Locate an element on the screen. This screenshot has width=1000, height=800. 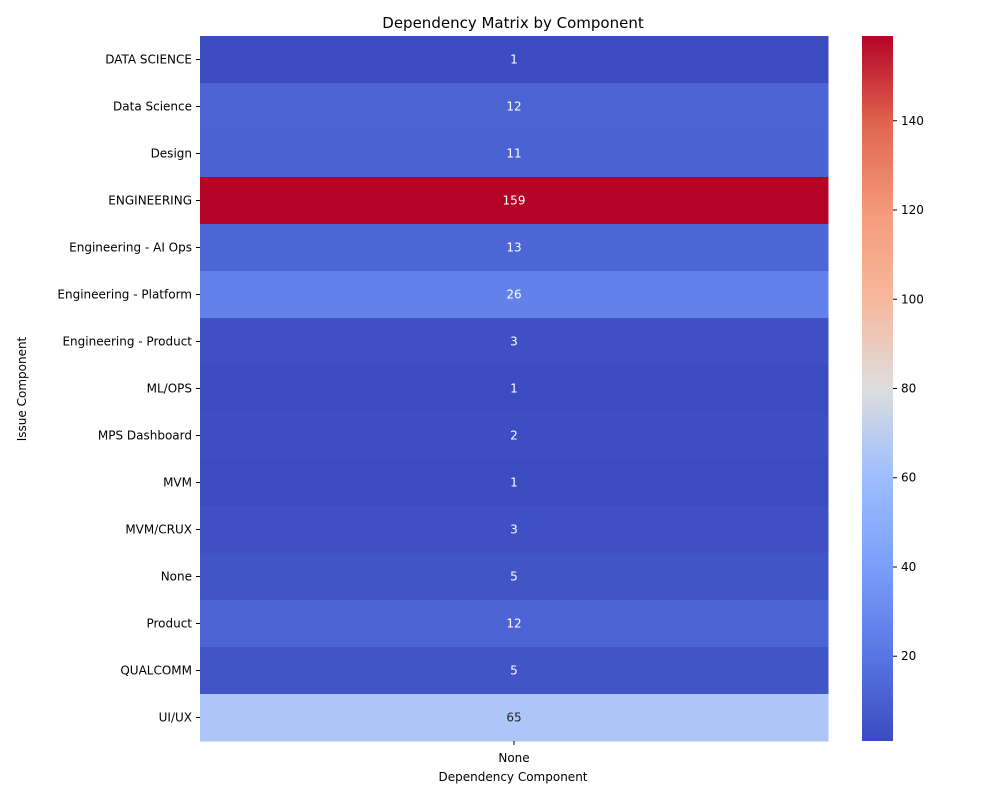
y-tick-label: Engineering - Platform is located at coordinates (124, 295).